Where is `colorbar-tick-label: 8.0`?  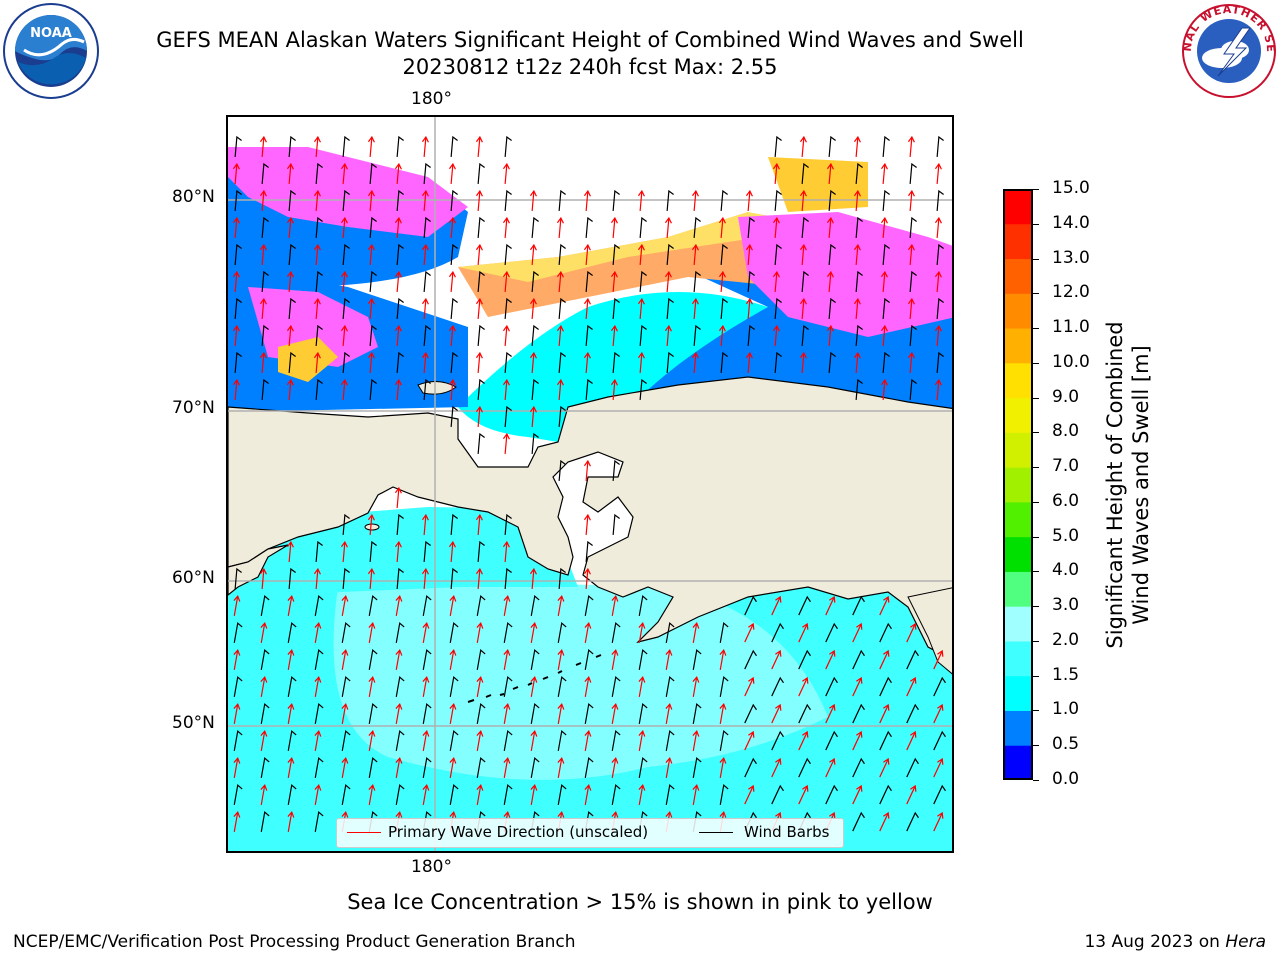
colorbar-tick-label: 8.0 is located at coordinates (1066, 431).